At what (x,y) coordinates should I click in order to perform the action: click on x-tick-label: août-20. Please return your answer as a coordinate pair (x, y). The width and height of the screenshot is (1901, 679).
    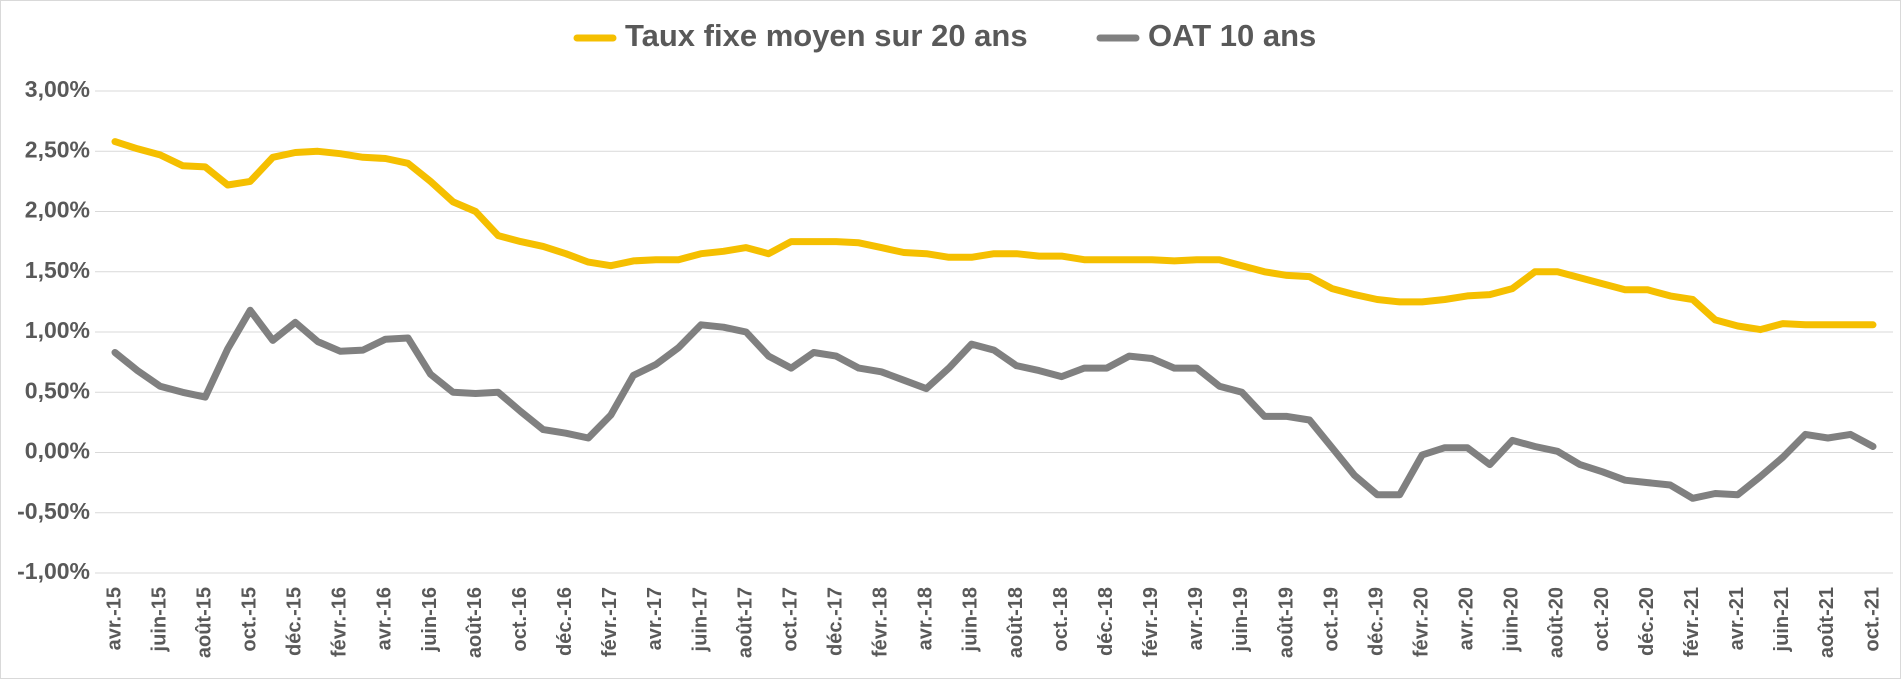
    Looking at the image, I should click on (1557, 622).